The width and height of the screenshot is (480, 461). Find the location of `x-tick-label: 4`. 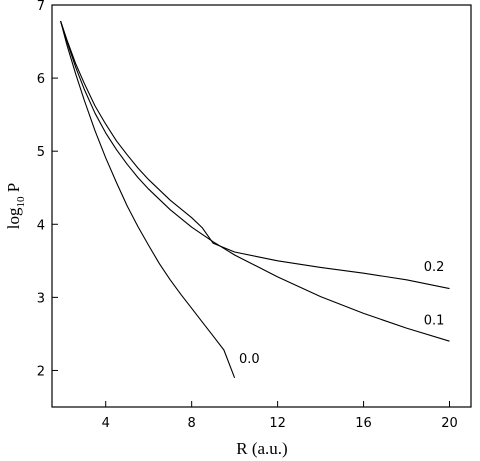

x-tick-label: 4 is located at coordinates (106, 423).